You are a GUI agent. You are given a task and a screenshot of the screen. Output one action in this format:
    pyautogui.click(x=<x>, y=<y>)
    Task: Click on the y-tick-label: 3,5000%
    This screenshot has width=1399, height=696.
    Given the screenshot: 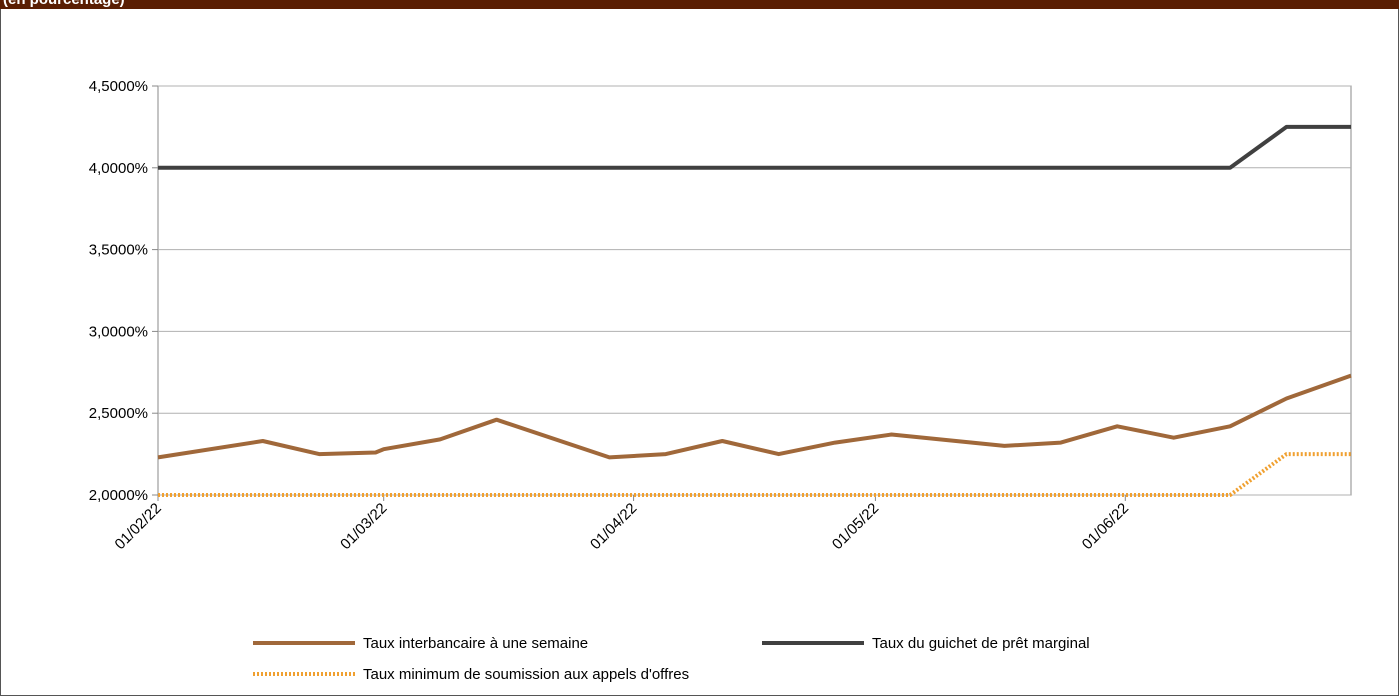 What is the action you would take?
    pyautogui.click(x=118, y=250)
    